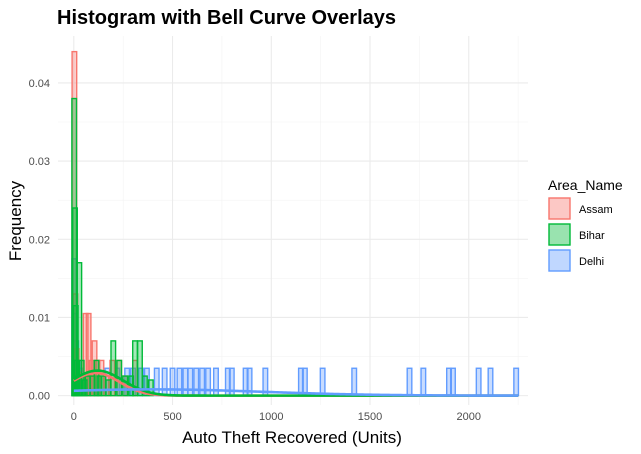 Image resolution: width=641 pixels, height=454 pixels. I want to click on chart-title: Histogram with Bell Curve Overlays, so click(226, 18).